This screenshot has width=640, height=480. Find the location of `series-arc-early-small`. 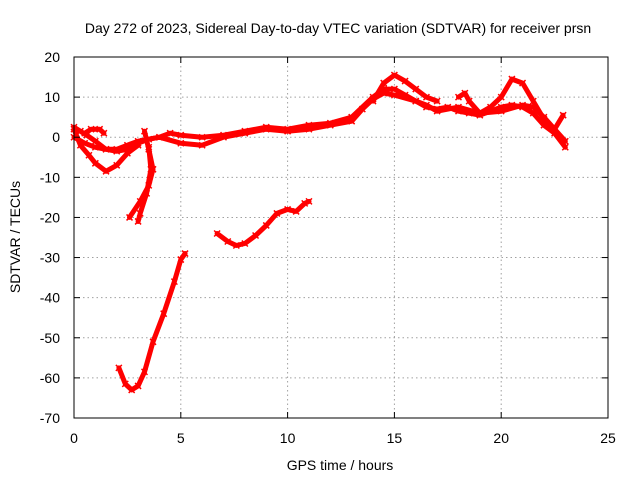

series-arc-early-small is located at coordinates (94, 131).